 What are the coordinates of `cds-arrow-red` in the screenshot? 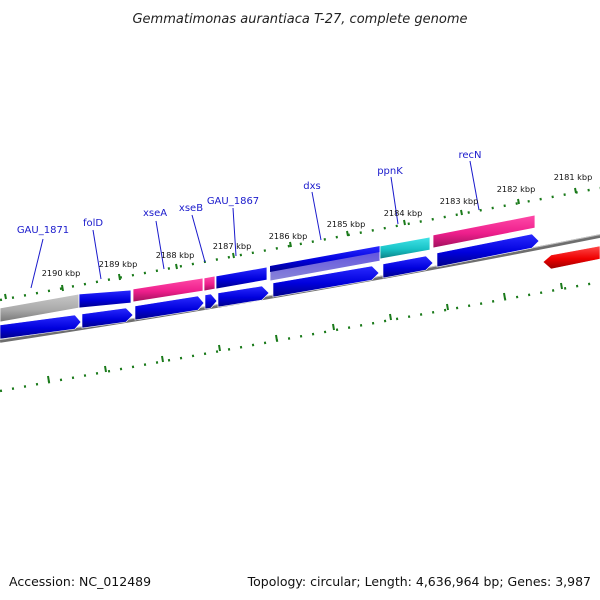 It's located at (571, 257).